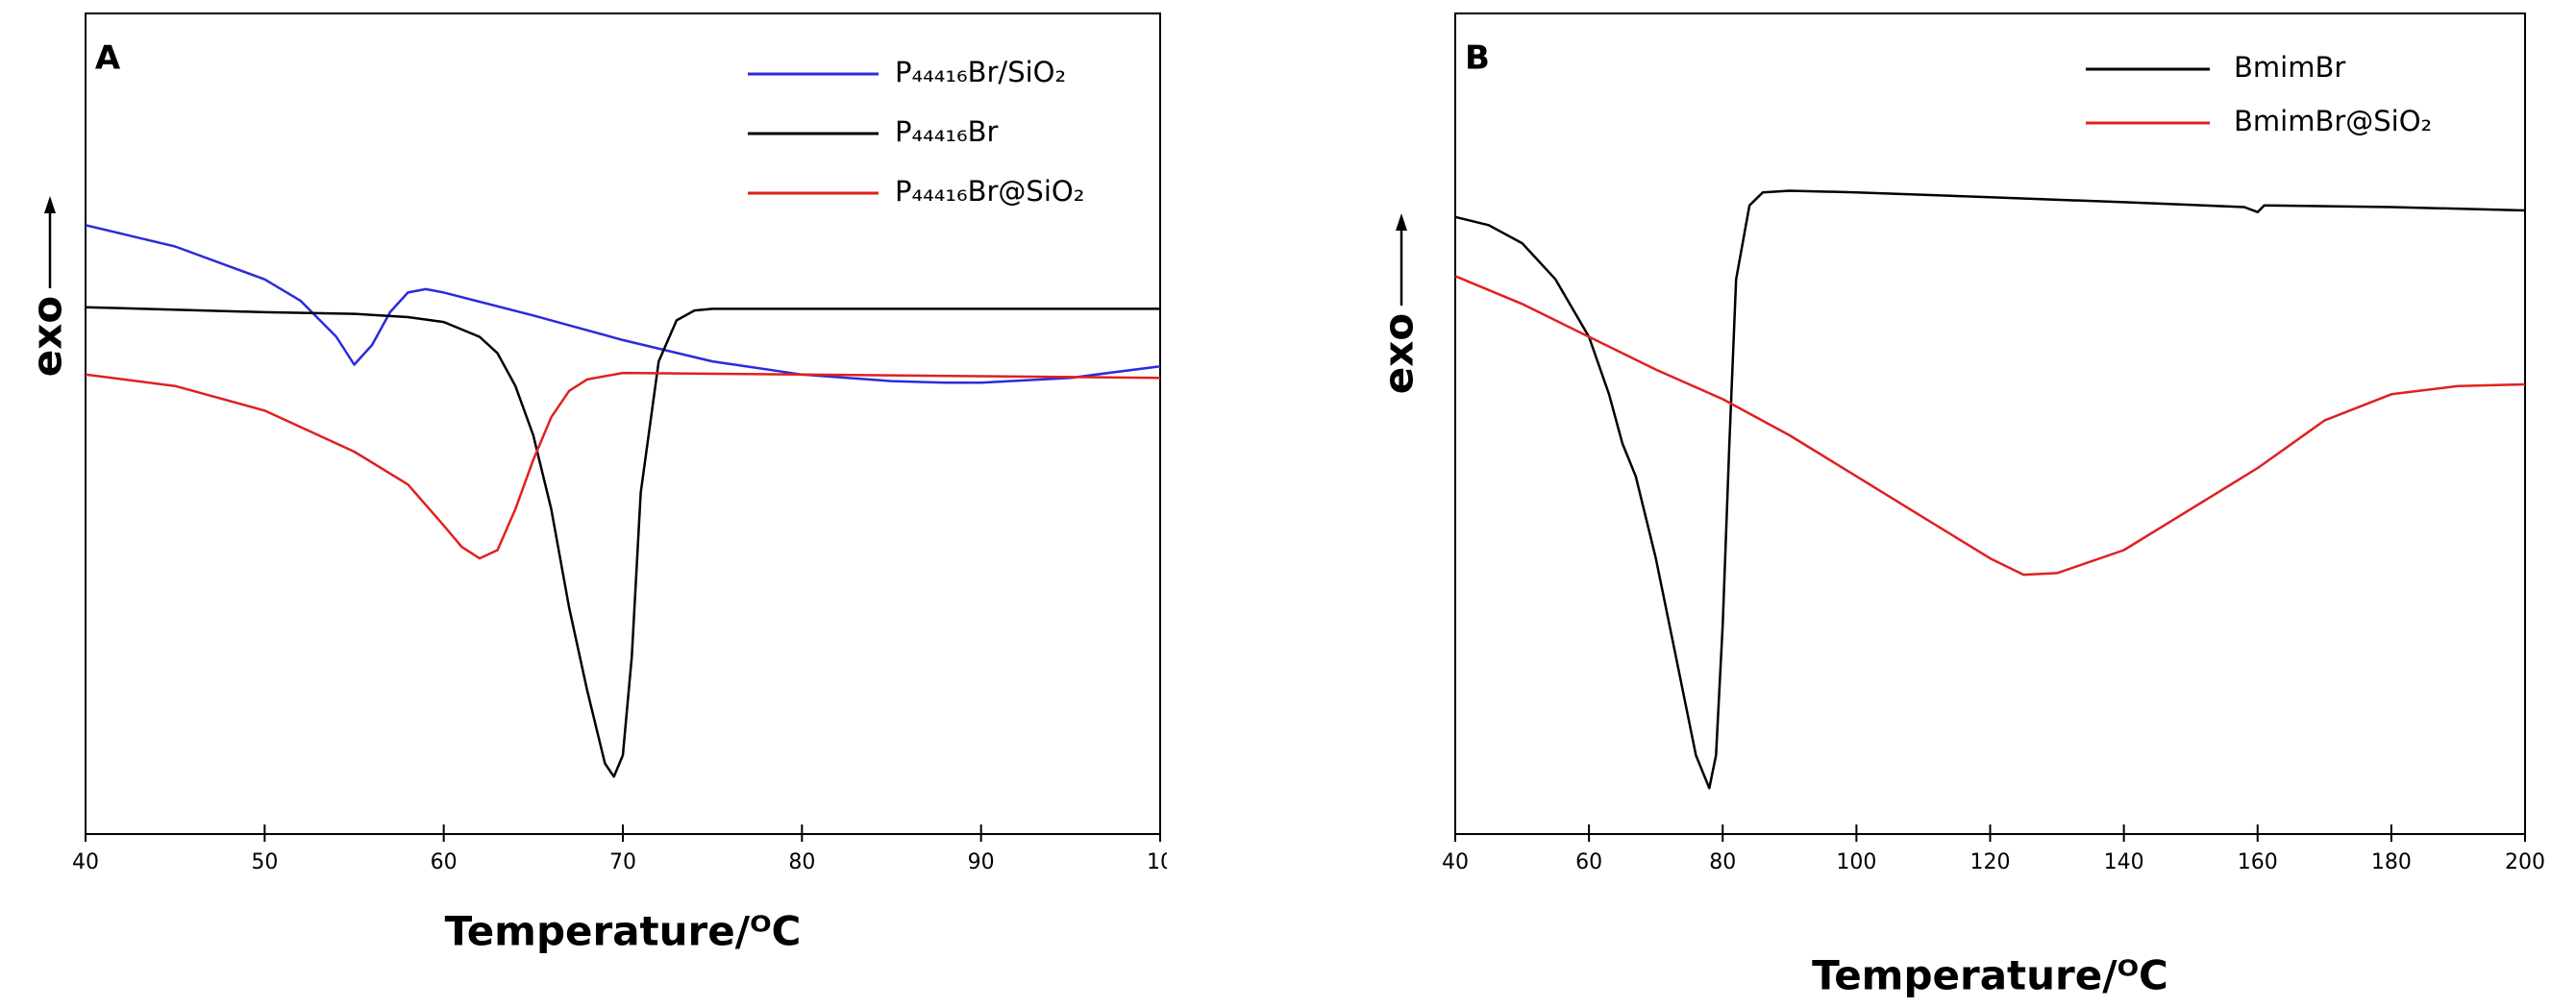 The width and height of the screenshot is (2576, 1008). Describe the element at coordinates (1856, 862) in the screenshot. I see `x-tick-label: 100` at that location.